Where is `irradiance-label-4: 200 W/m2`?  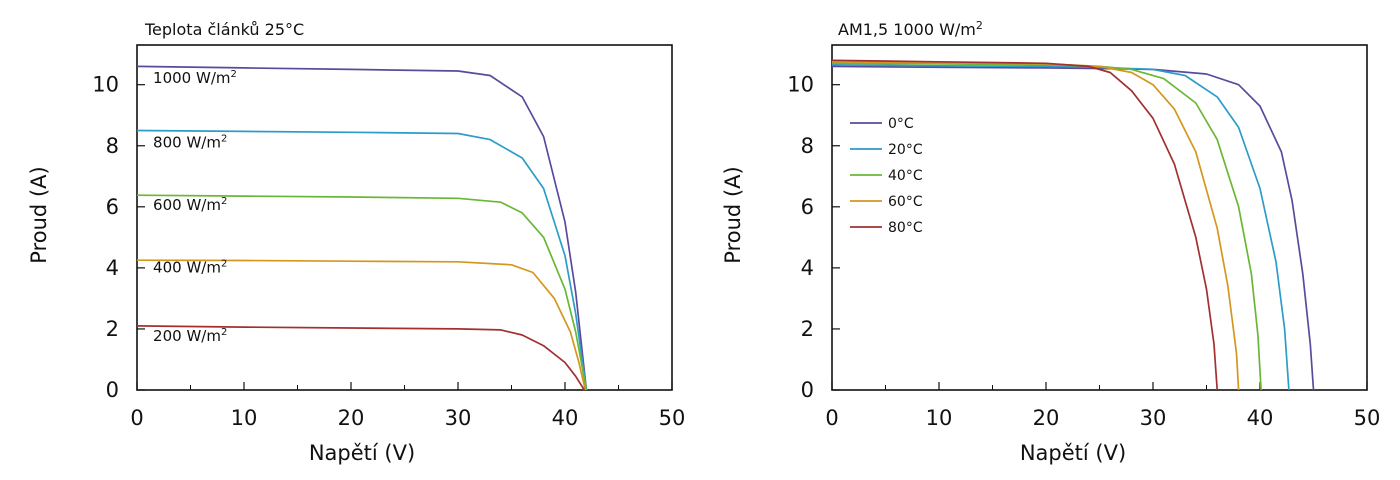
irradiance-label-4: 200 W/m2 is located at coordinates (190, 336).